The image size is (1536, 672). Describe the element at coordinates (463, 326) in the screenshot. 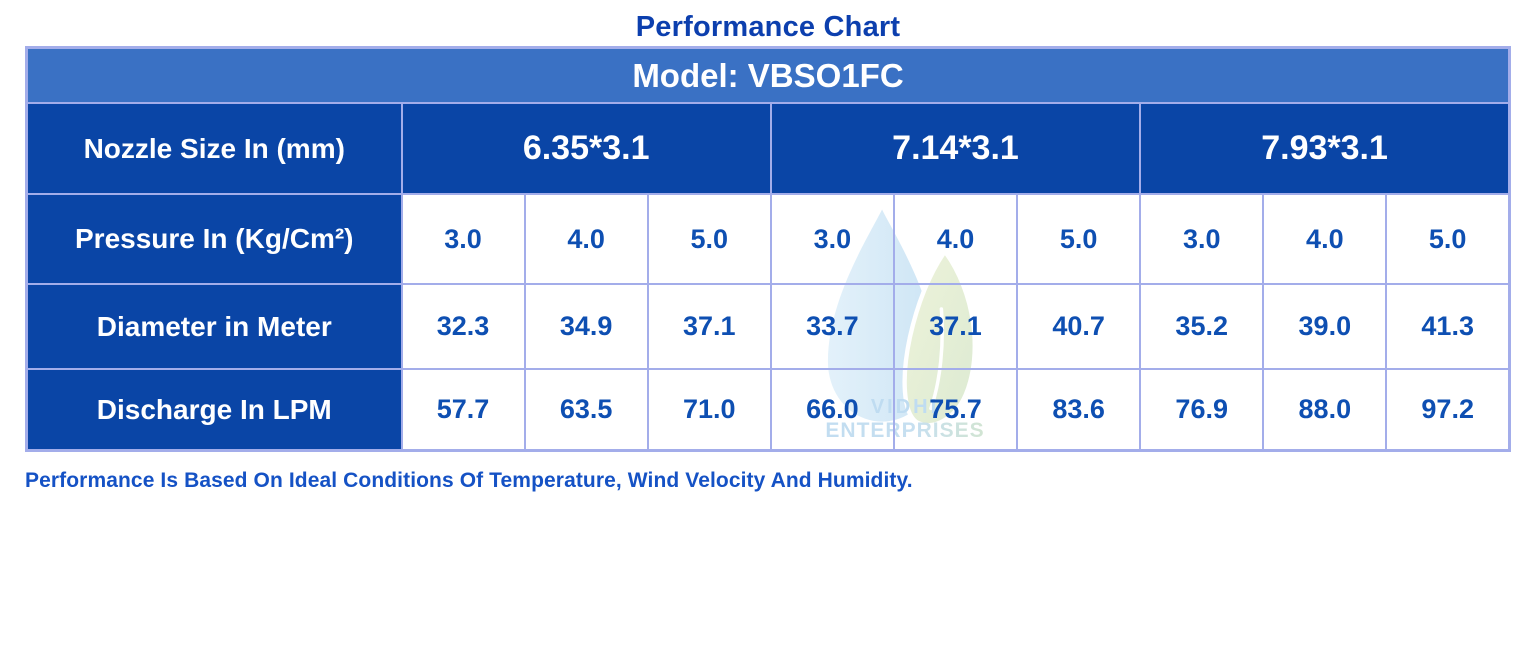

I see `diameter-value-cell: 32.3` at that location.